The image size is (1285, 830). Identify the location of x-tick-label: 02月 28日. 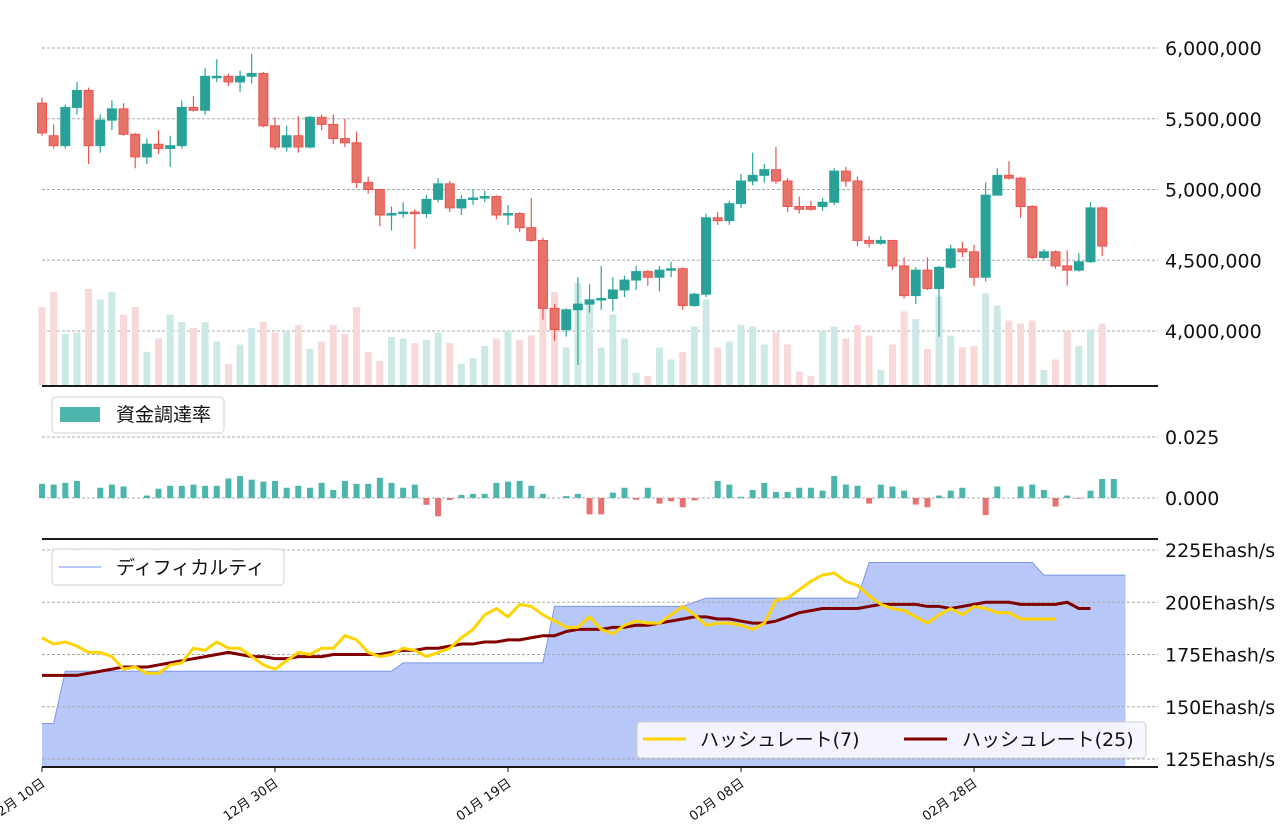
(950, 800).